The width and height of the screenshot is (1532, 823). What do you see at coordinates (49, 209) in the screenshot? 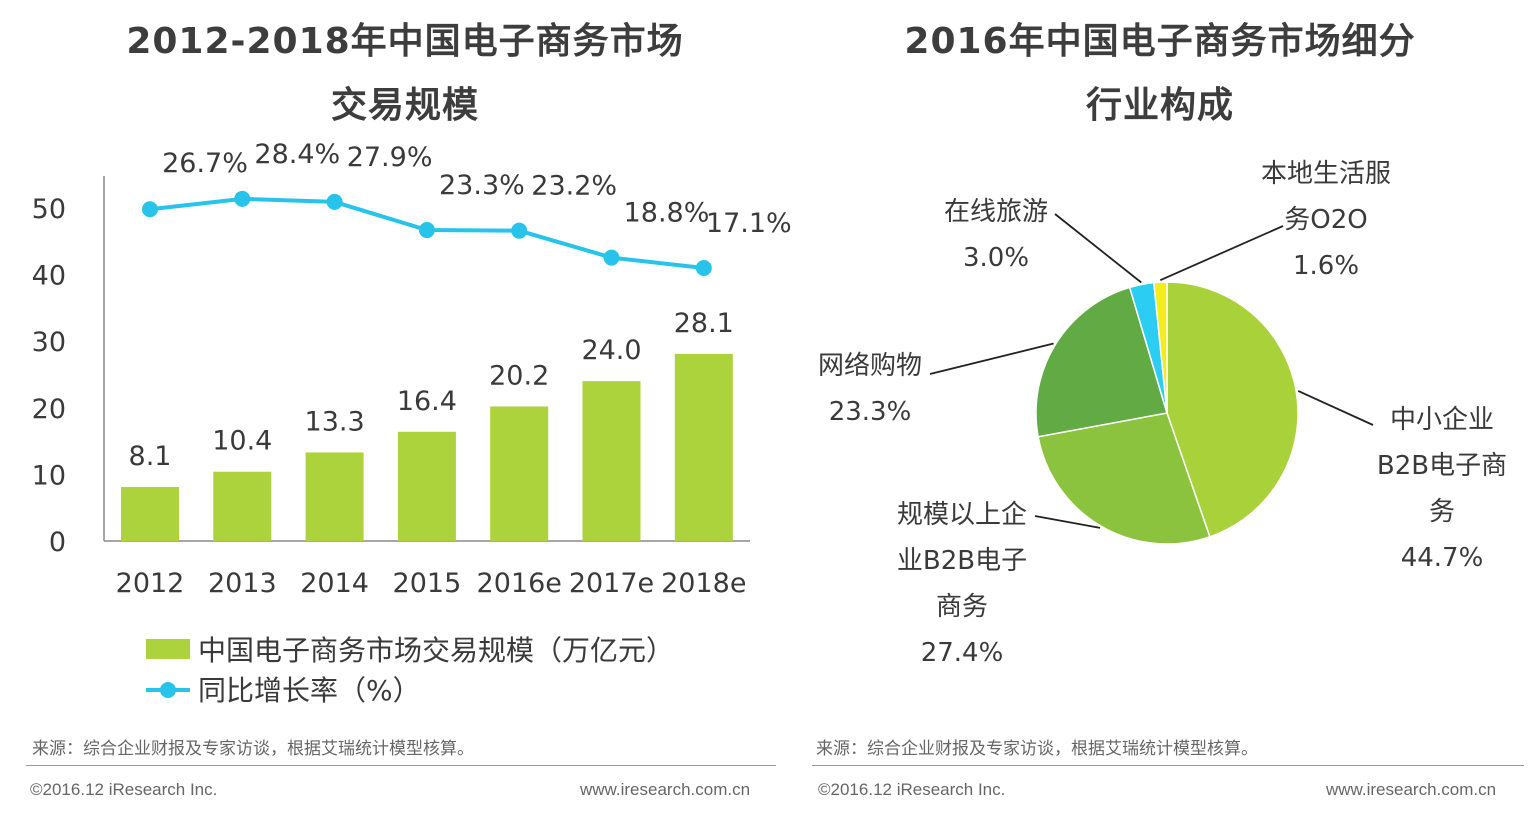
I see `y-tick-label: 50` at bounding box center [49, 209].